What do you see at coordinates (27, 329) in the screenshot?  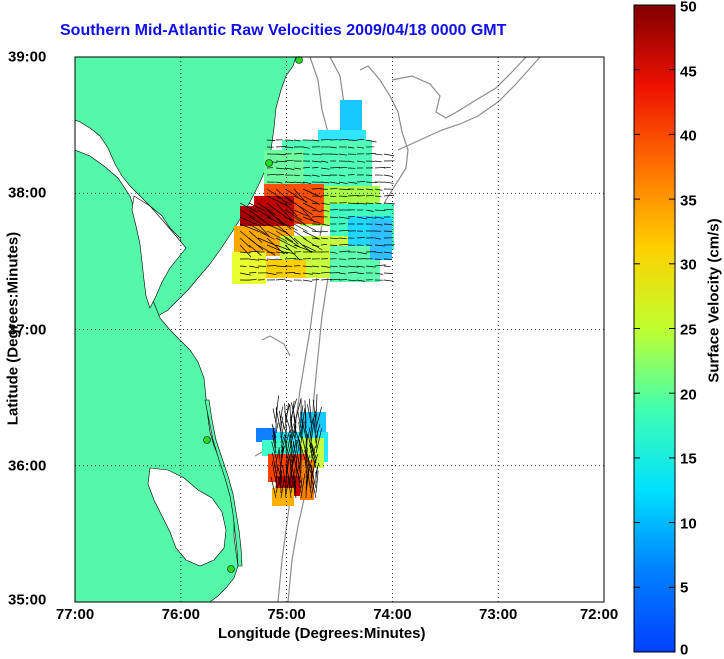 I see `y-tick-label: 37:00` at bounding box center [27, 329].